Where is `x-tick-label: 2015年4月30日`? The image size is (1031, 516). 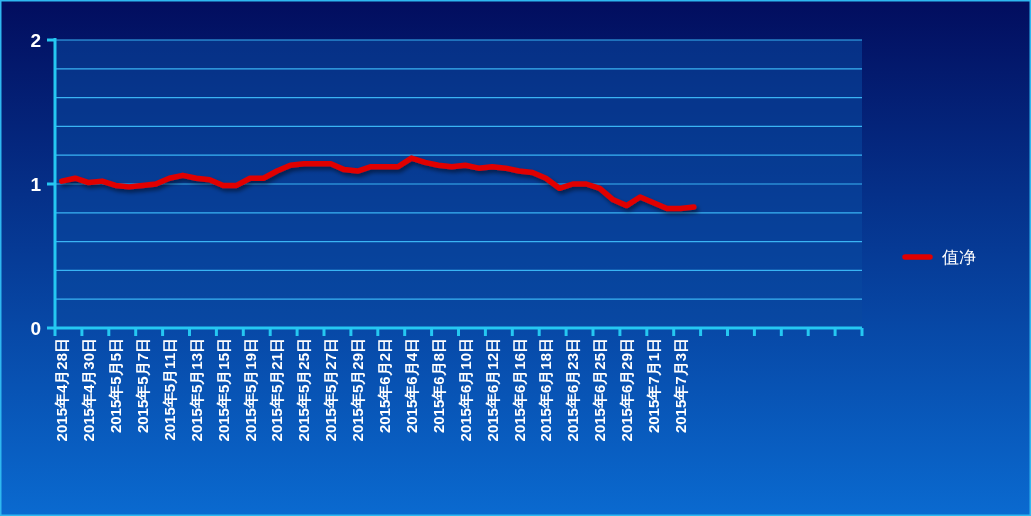 x-tick-label: 2015年4月30日 is located at coordinates (89, 390).